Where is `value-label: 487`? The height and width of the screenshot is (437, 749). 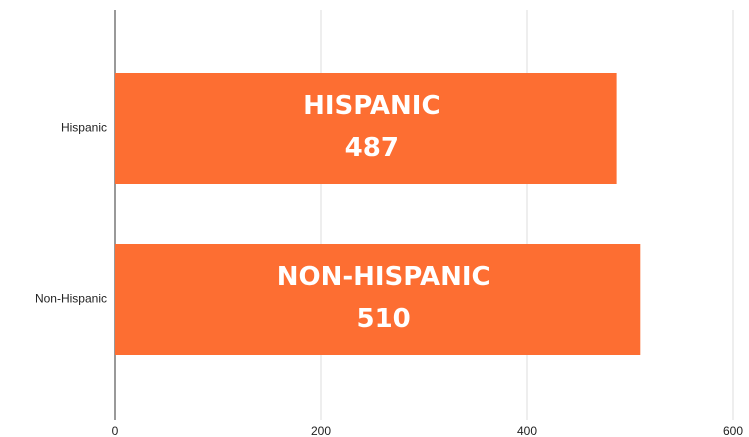 value-label: 487 is located at coordinates (372, 148).